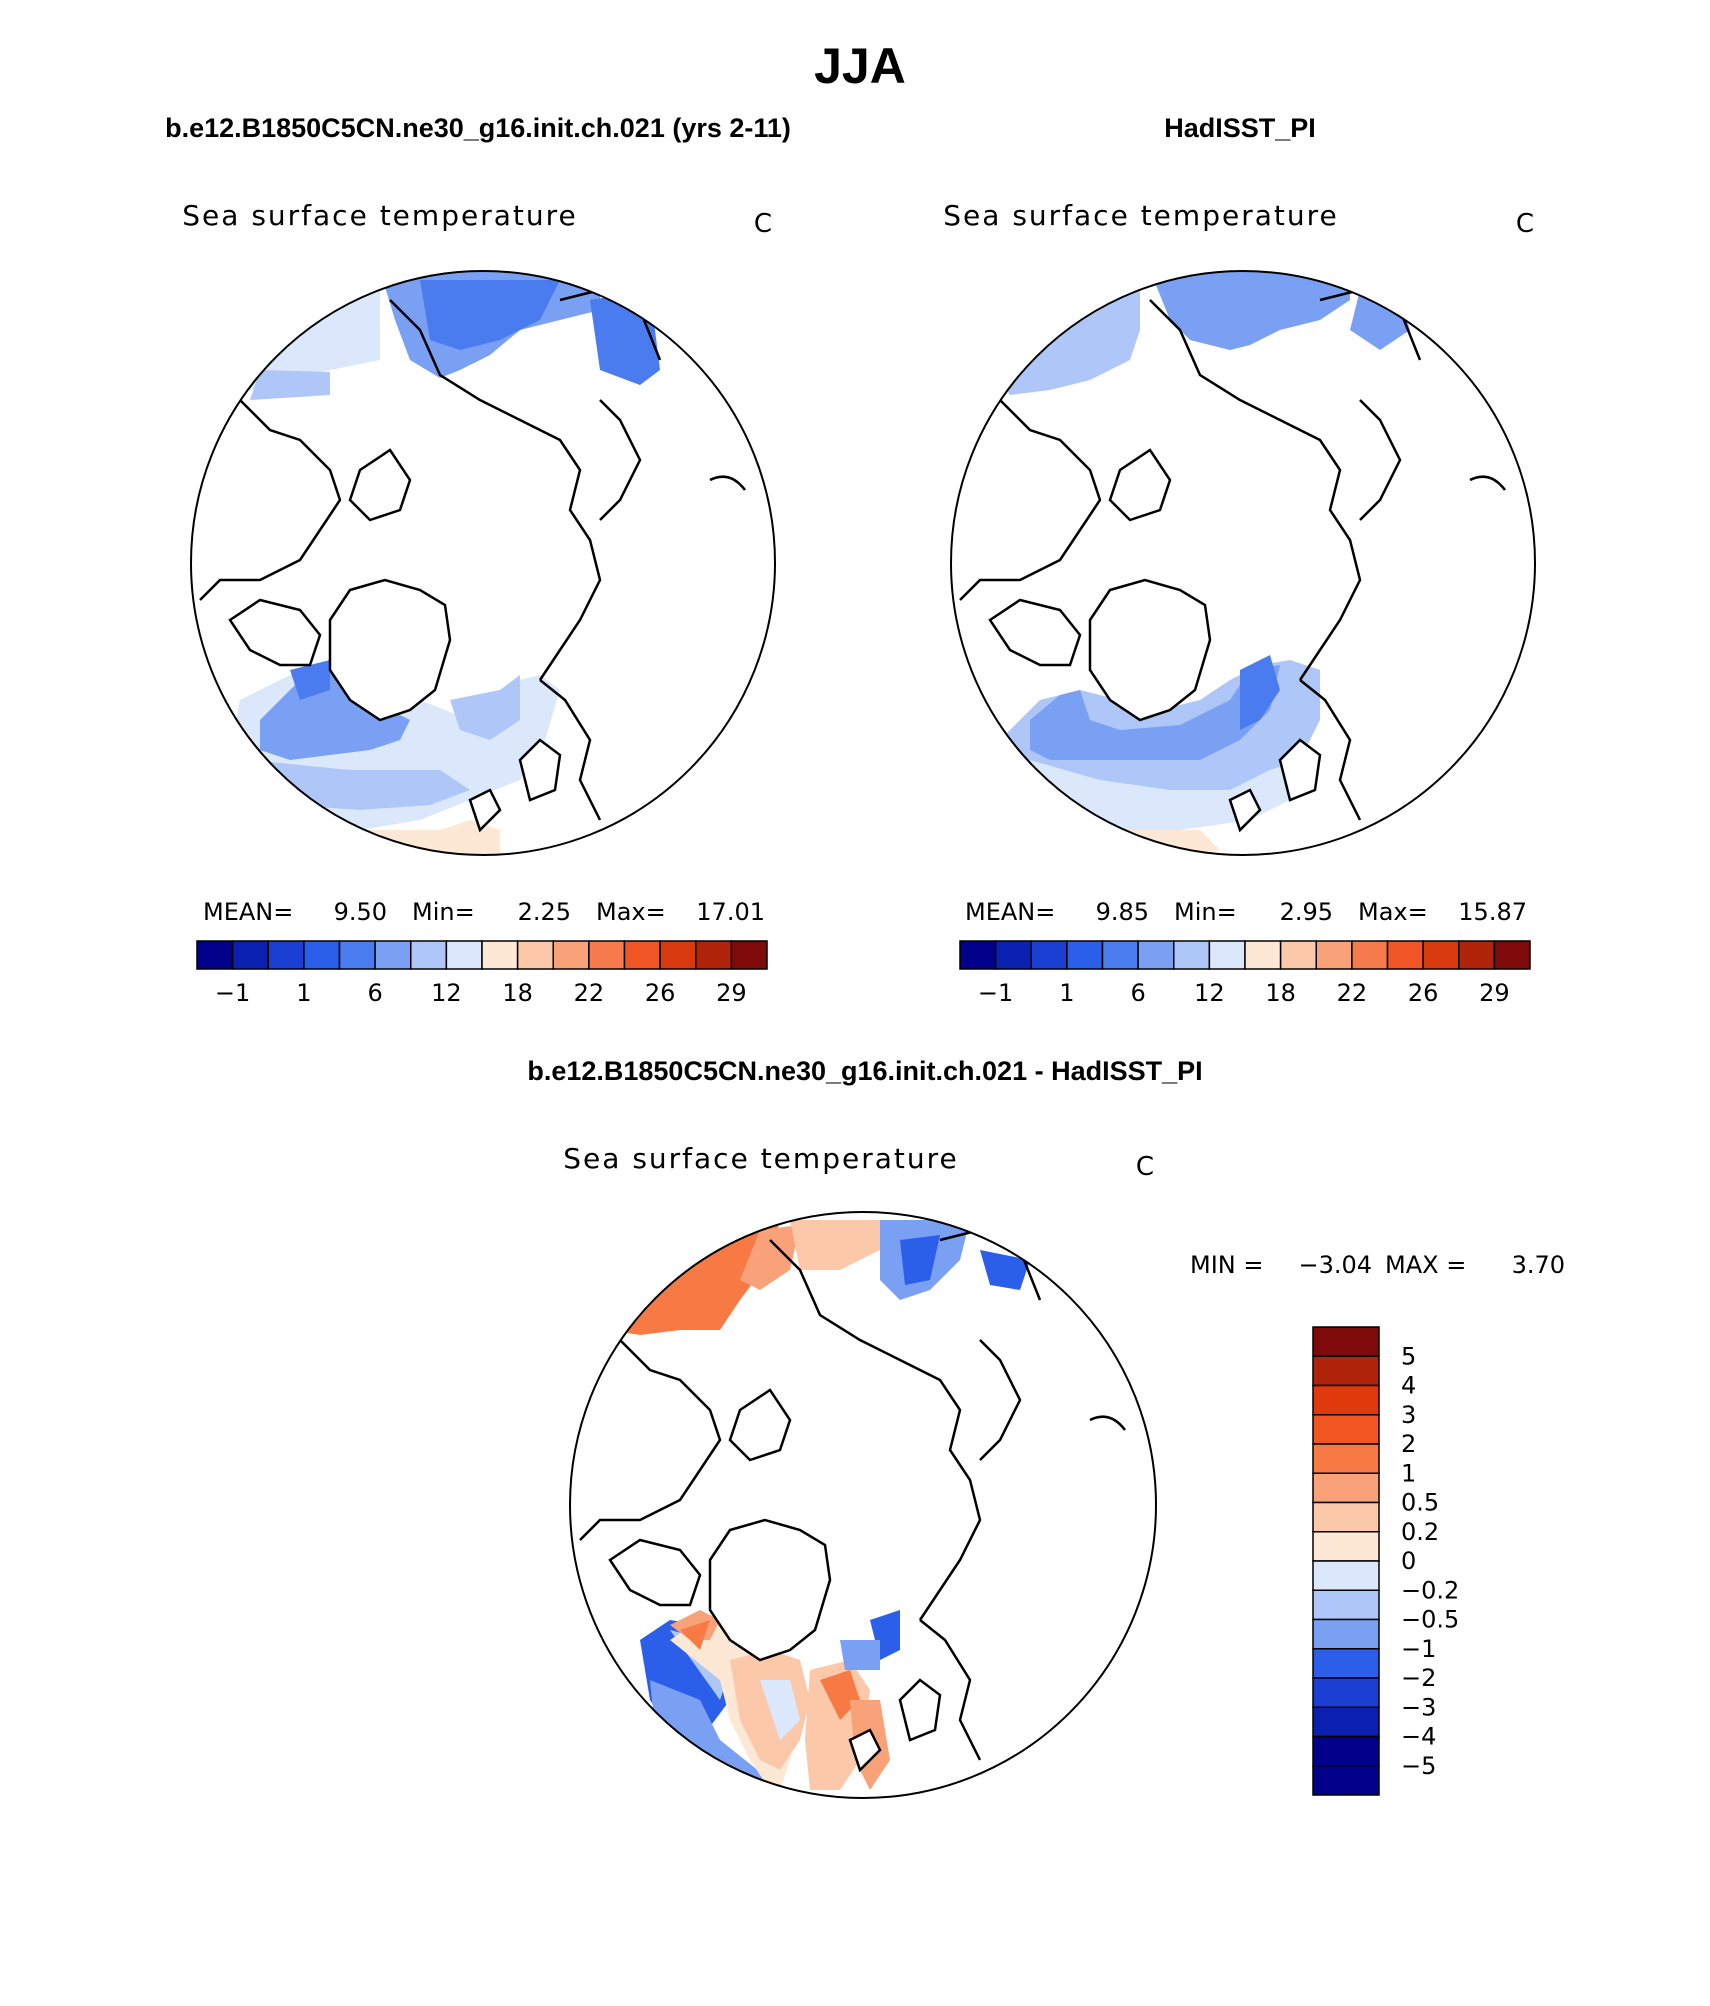  What do you see at coordinates (1145, 1167) in the screenshot?
I see `diff-units-label: C` at bounding box center [1145, 1167].